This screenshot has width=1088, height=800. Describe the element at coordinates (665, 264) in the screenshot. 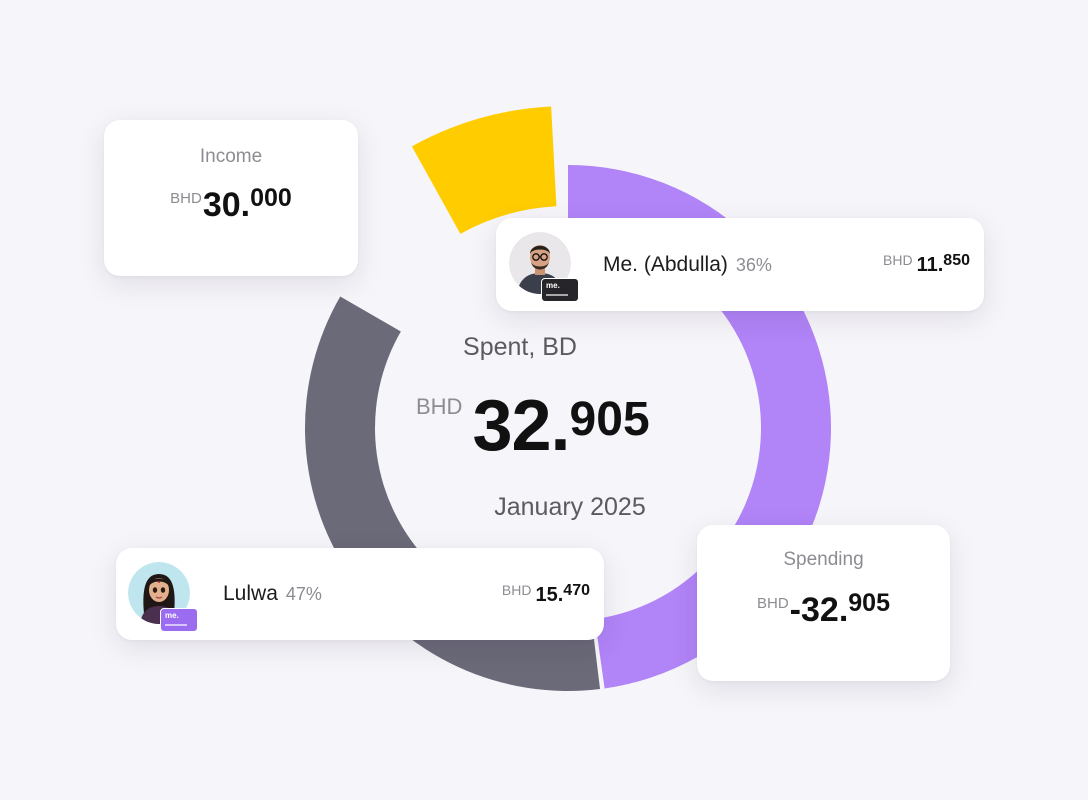

I see `member-name: Me. (Abdulla)` at that location.